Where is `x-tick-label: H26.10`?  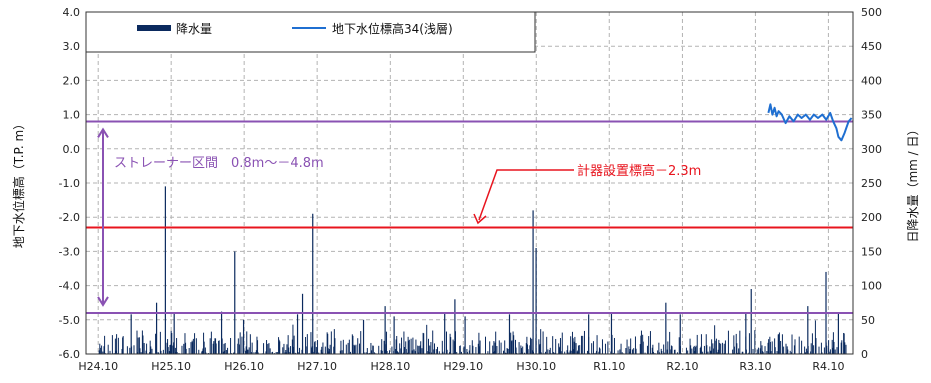
x-tick-label: H26.10 is located at coordinates (244, 366).